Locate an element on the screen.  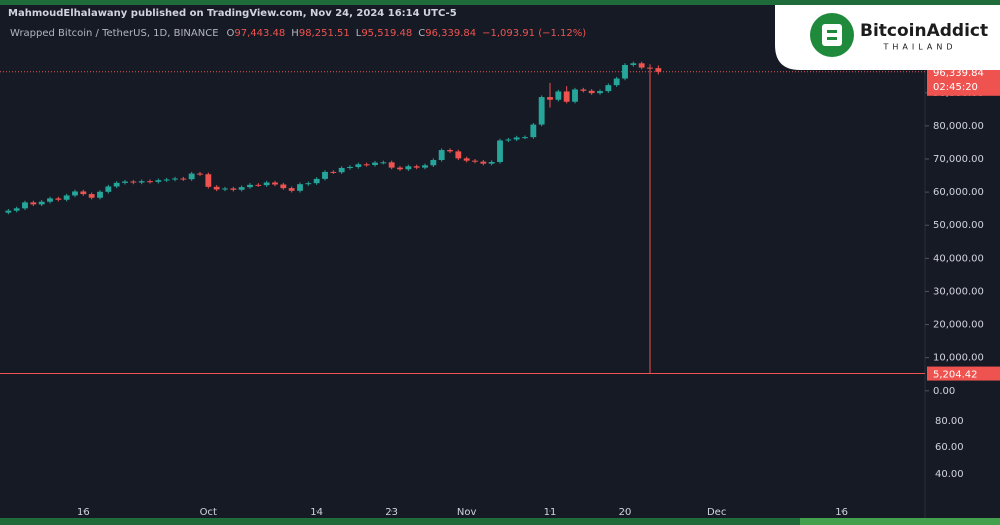
ohlc-value: 97,443.48 is located at coordinates (259, 33).